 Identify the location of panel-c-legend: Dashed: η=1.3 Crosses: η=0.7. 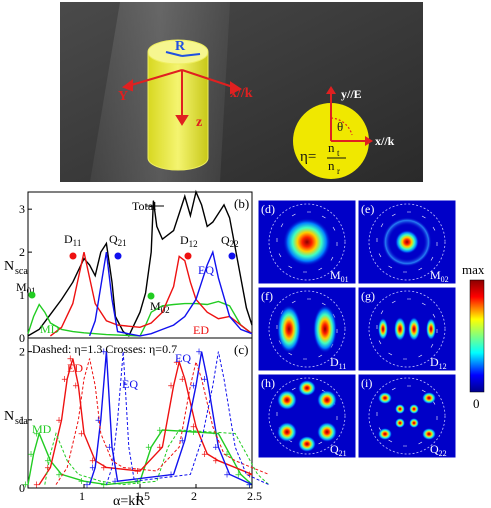
(104, 349).